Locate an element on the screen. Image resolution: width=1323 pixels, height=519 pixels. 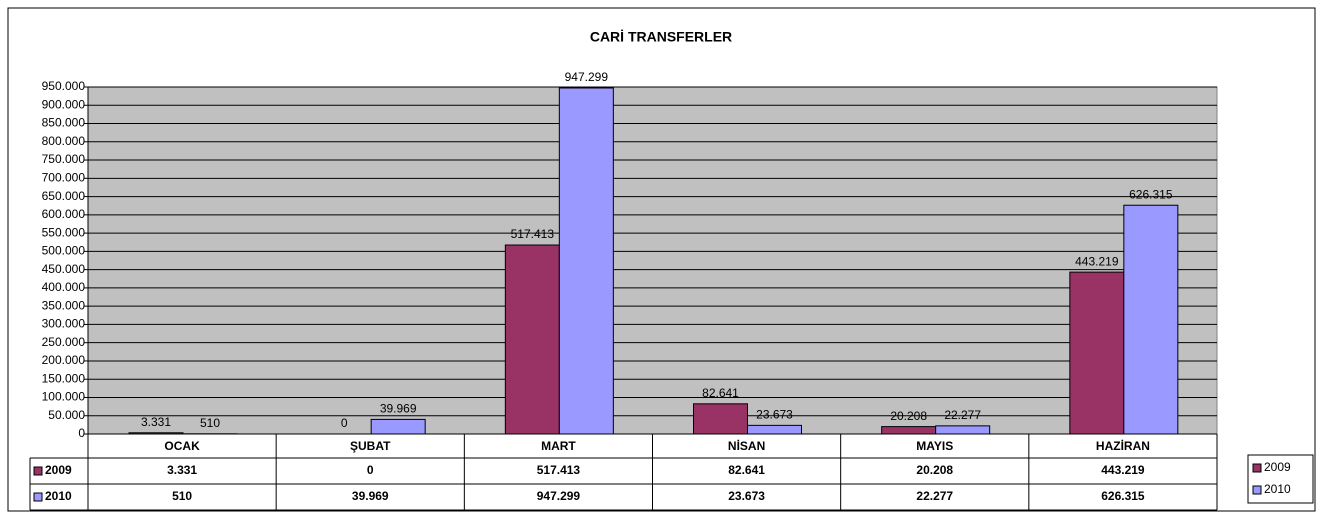
y-tick-label: 300.000 is located at coordinates (64, 324).